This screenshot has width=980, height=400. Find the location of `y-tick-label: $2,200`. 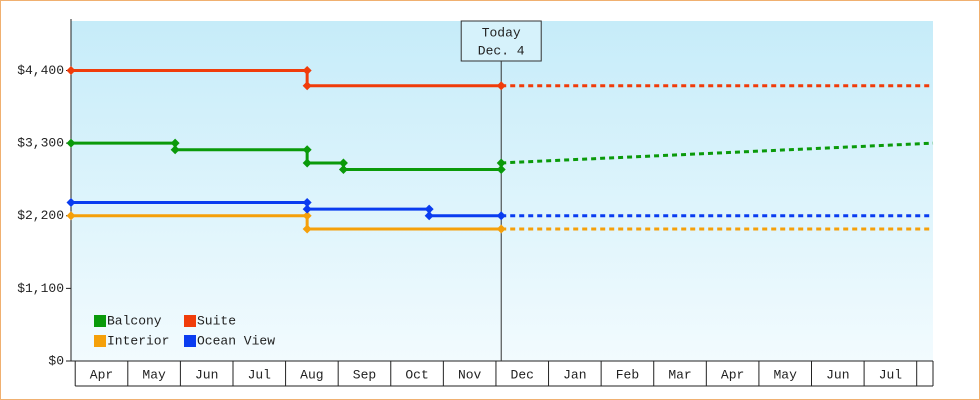

y-tick-label: $2,200 is located at coordinates (40, 215).